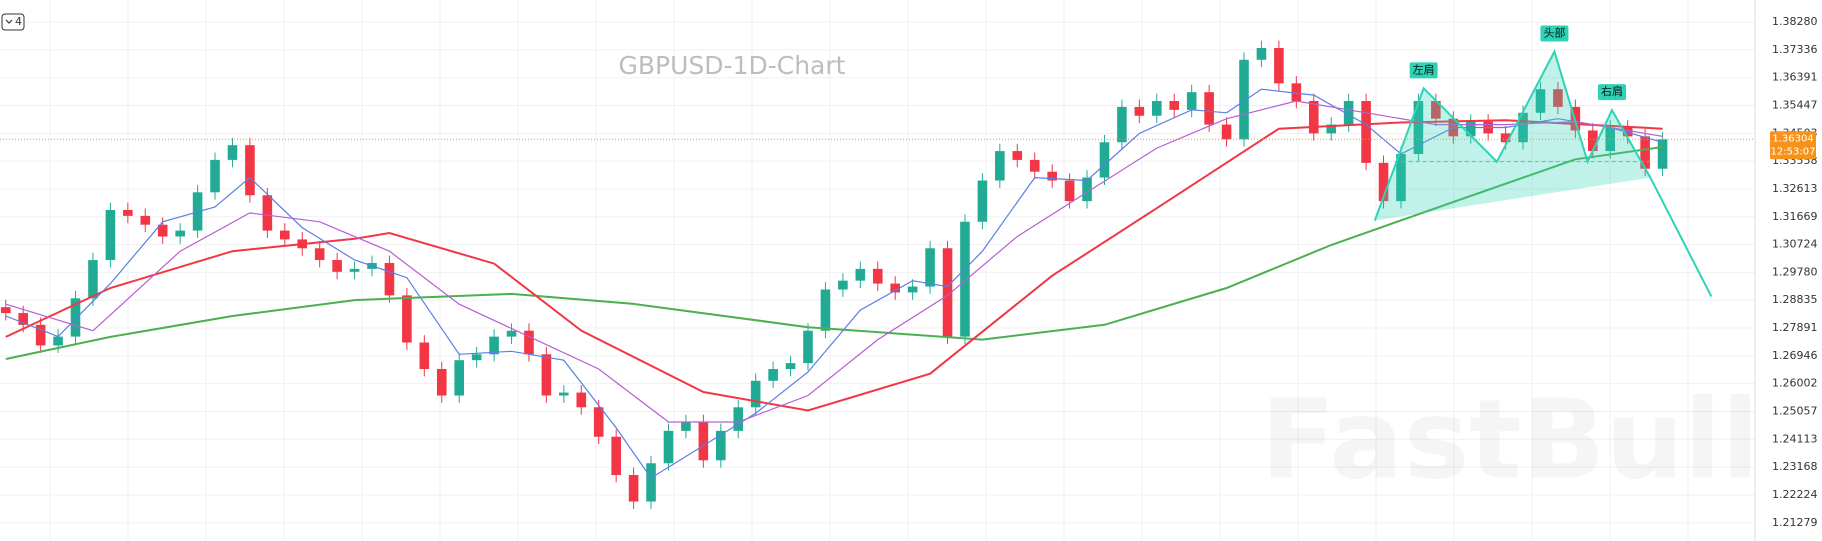  Describe the element at coordinates (1554, 33) in the screenshot. I see `pattern-label: 头部` at that location.